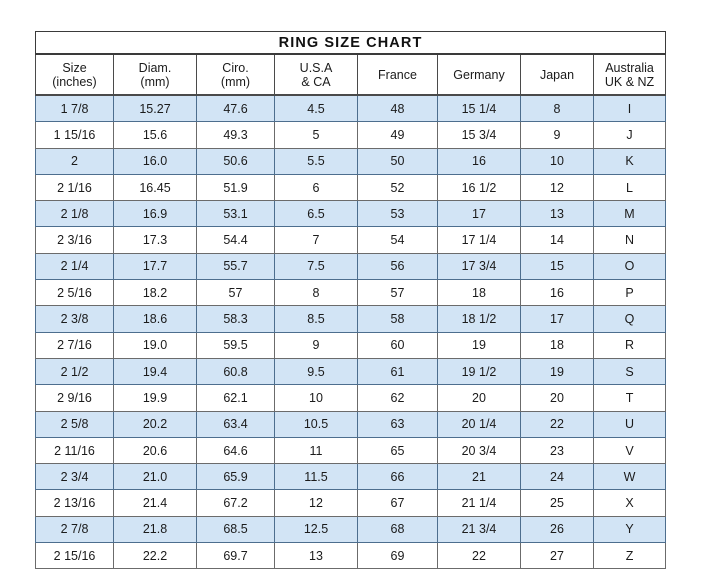  Describe the element at coordinates (74, 108) in the screenshot. I see `table-cell: 1 7/8` at that location.